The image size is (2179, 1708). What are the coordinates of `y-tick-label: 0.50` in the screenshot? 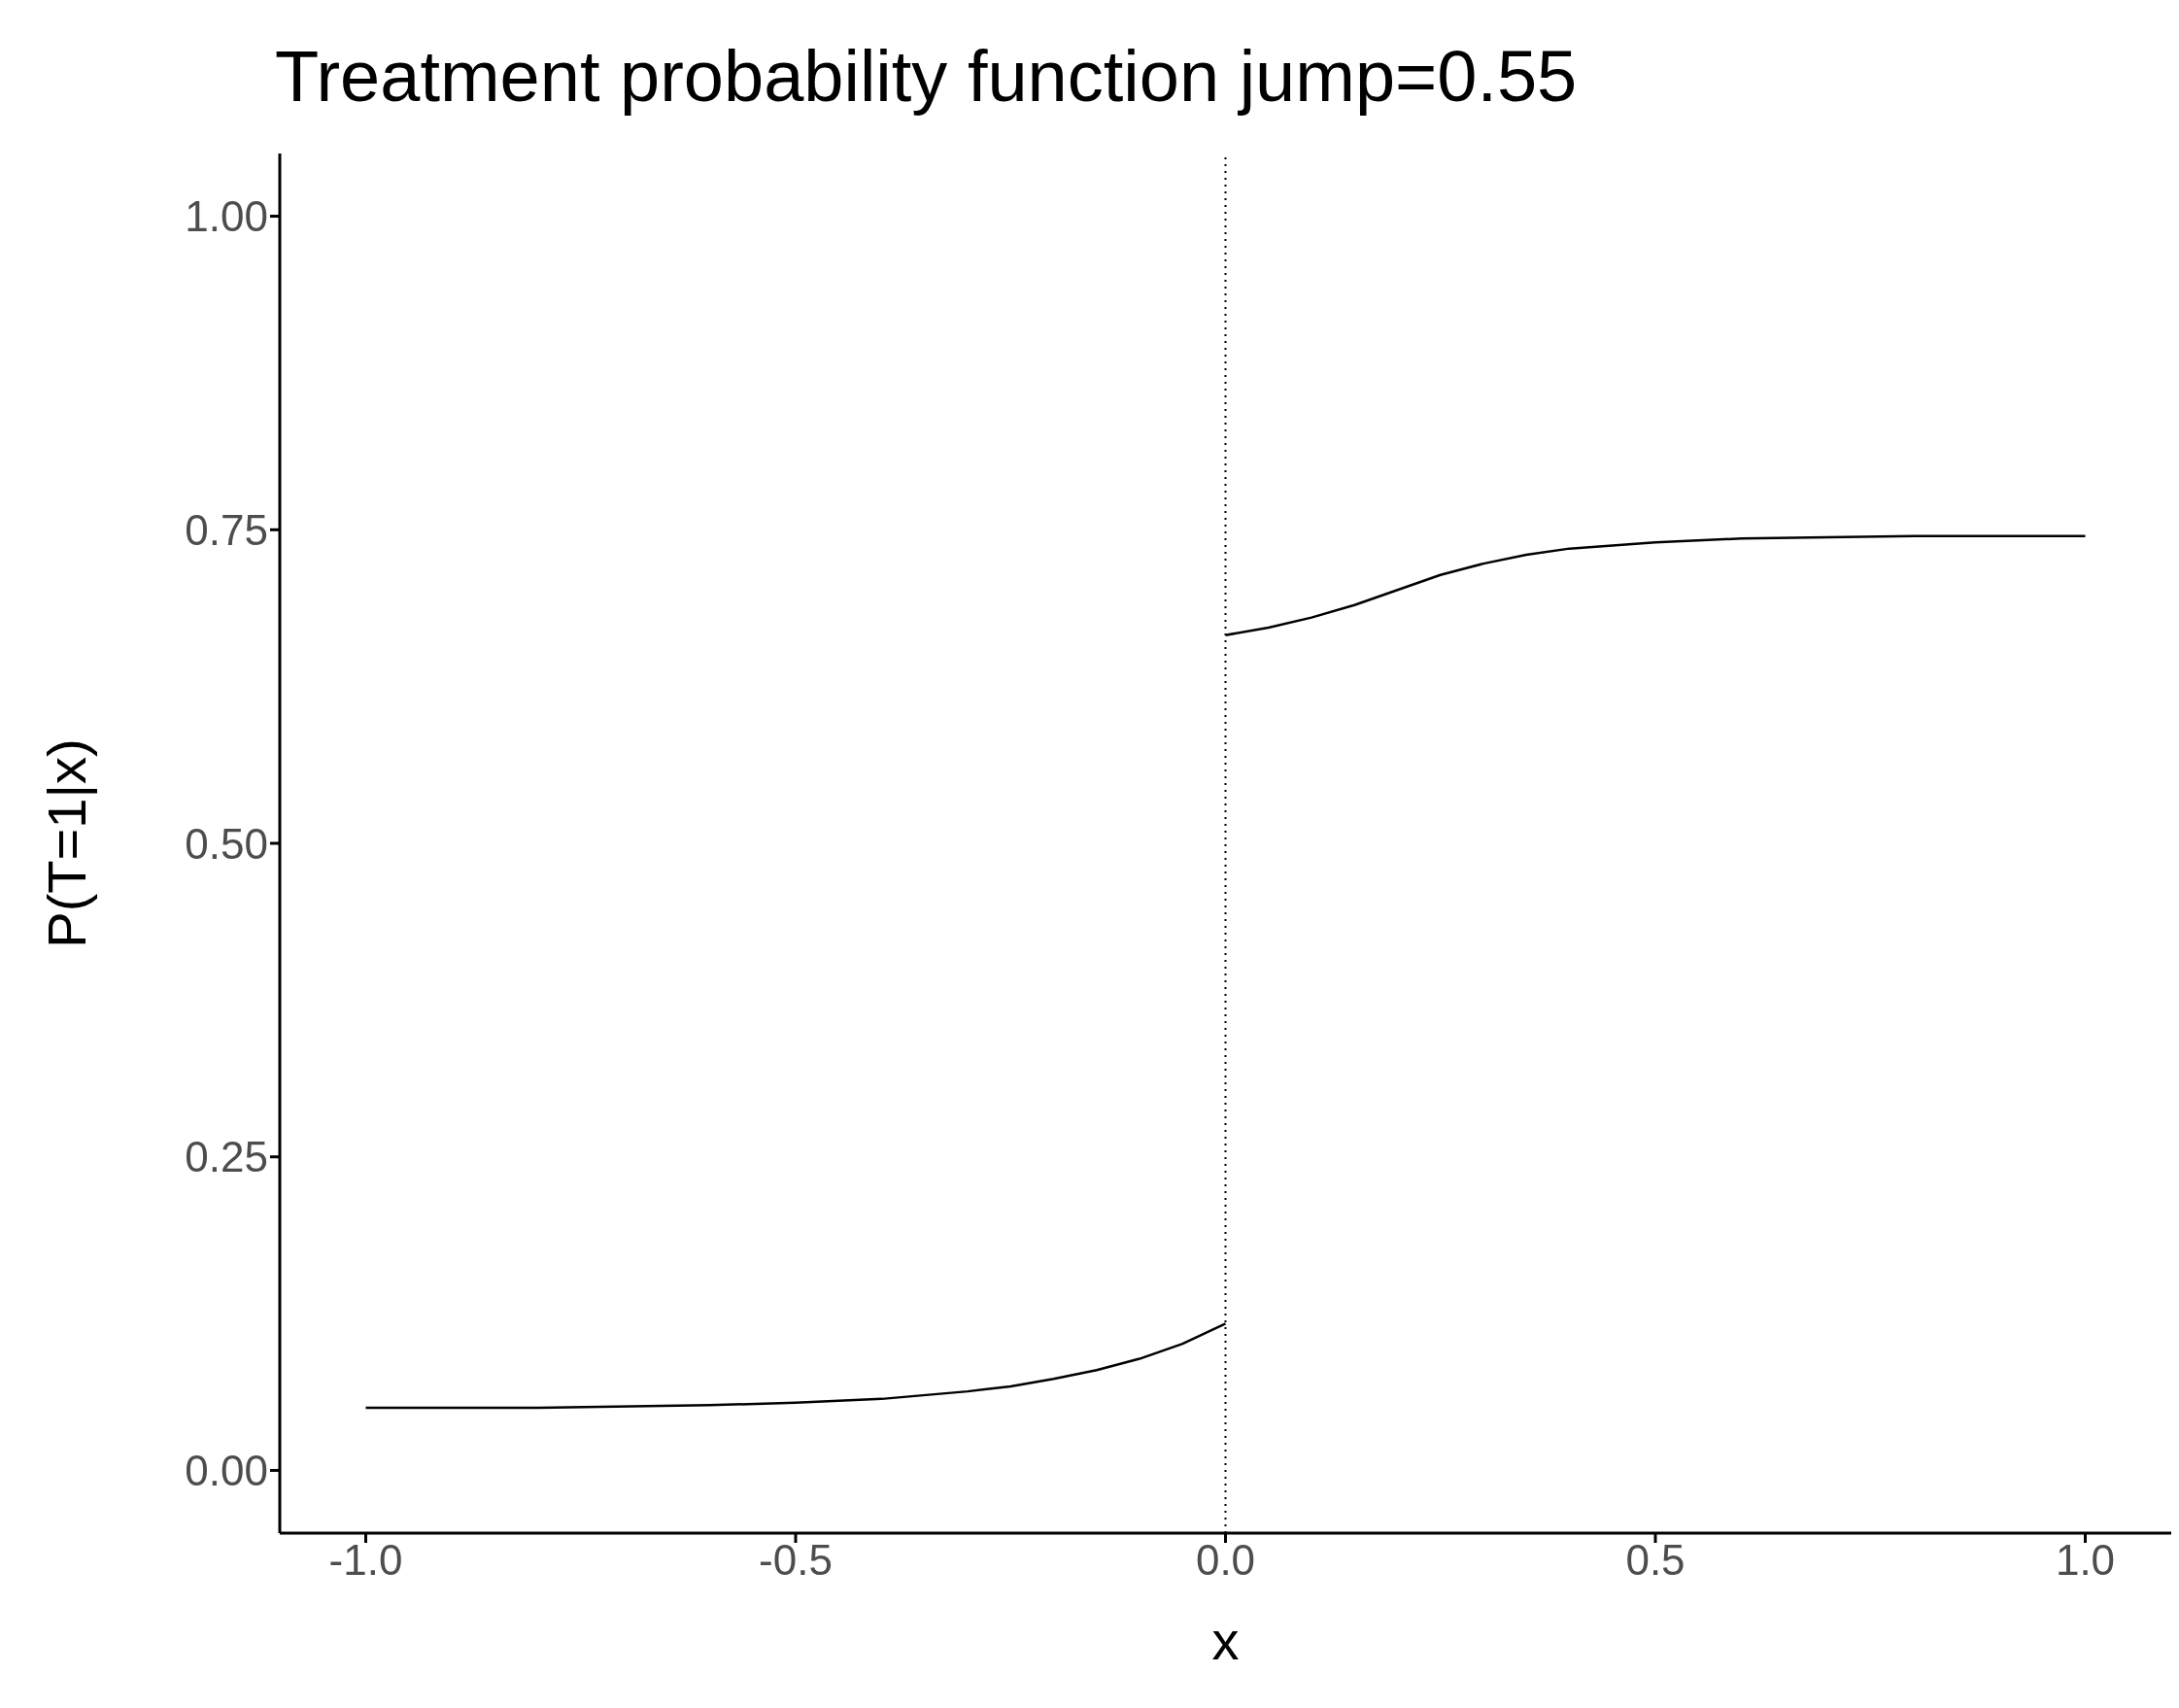 It's located at (226, 843).